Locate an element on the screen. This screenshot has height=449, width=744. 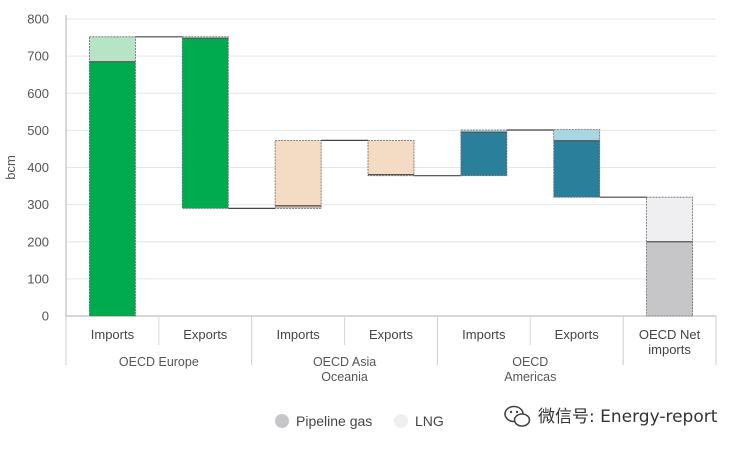
group-label: Americas is located at coordinates (530, 377).